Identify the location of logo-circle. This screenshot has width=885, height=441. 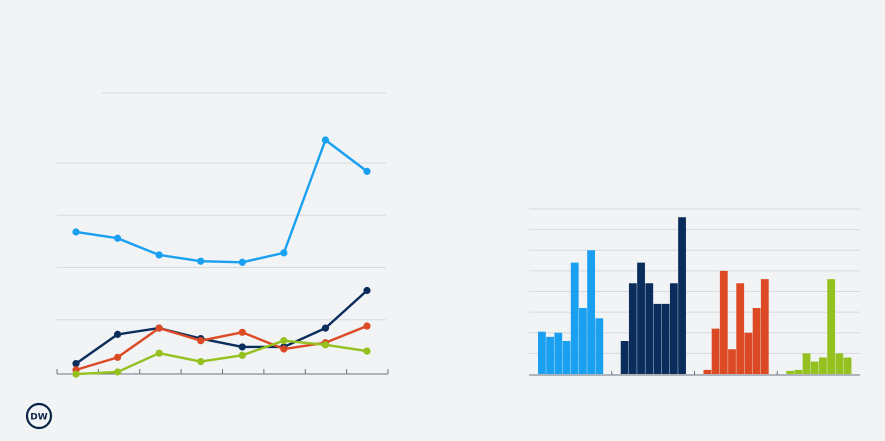
(39, 416).